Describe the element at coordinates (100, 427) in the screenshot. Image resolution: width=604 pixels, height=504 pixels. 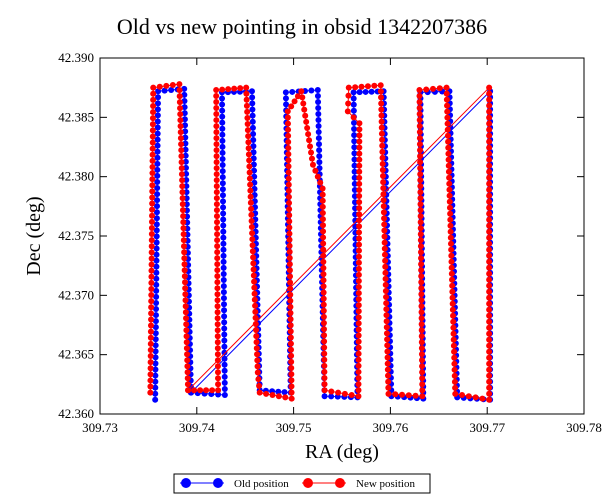
I see `x-tick-label: 309.73` at that location.